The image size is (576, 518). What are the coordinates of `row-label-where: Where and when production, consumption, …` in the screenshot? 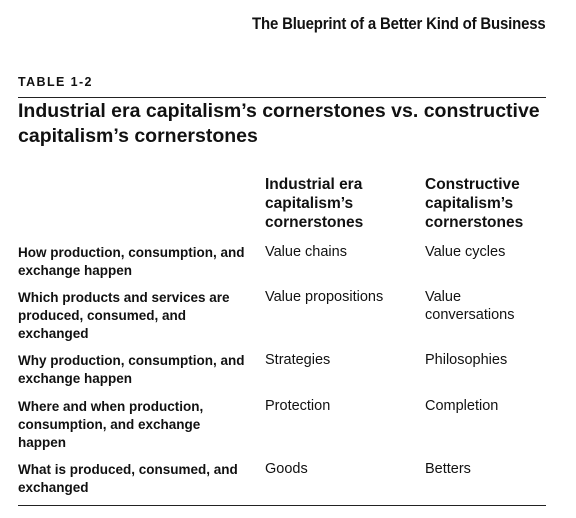 It's located at (111, 424).